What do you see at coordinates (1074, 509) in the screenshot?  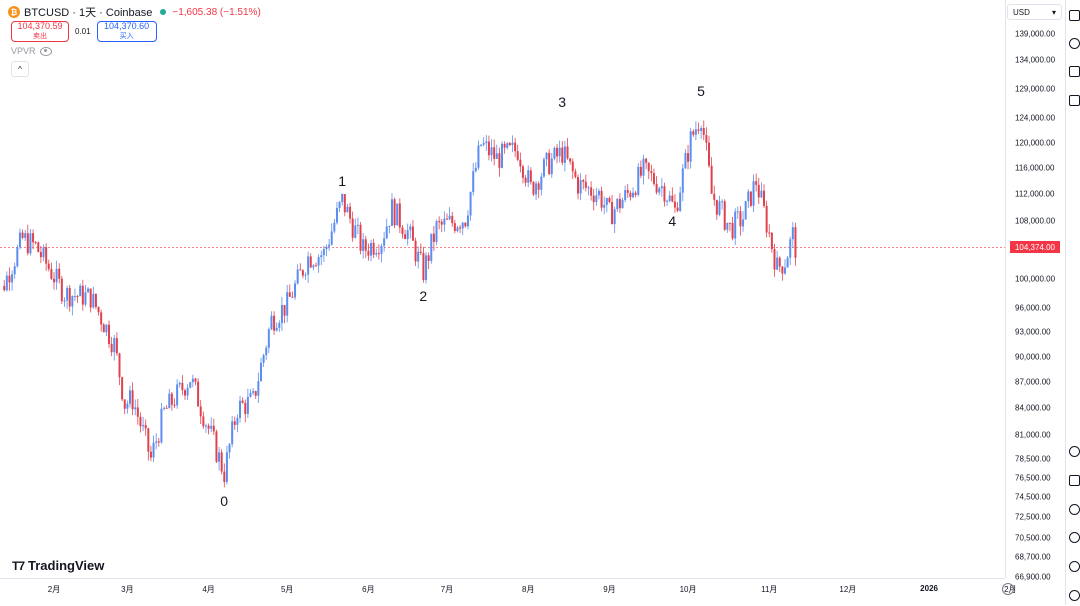 I see `alert-icon` at bounding box center [1074, 509].